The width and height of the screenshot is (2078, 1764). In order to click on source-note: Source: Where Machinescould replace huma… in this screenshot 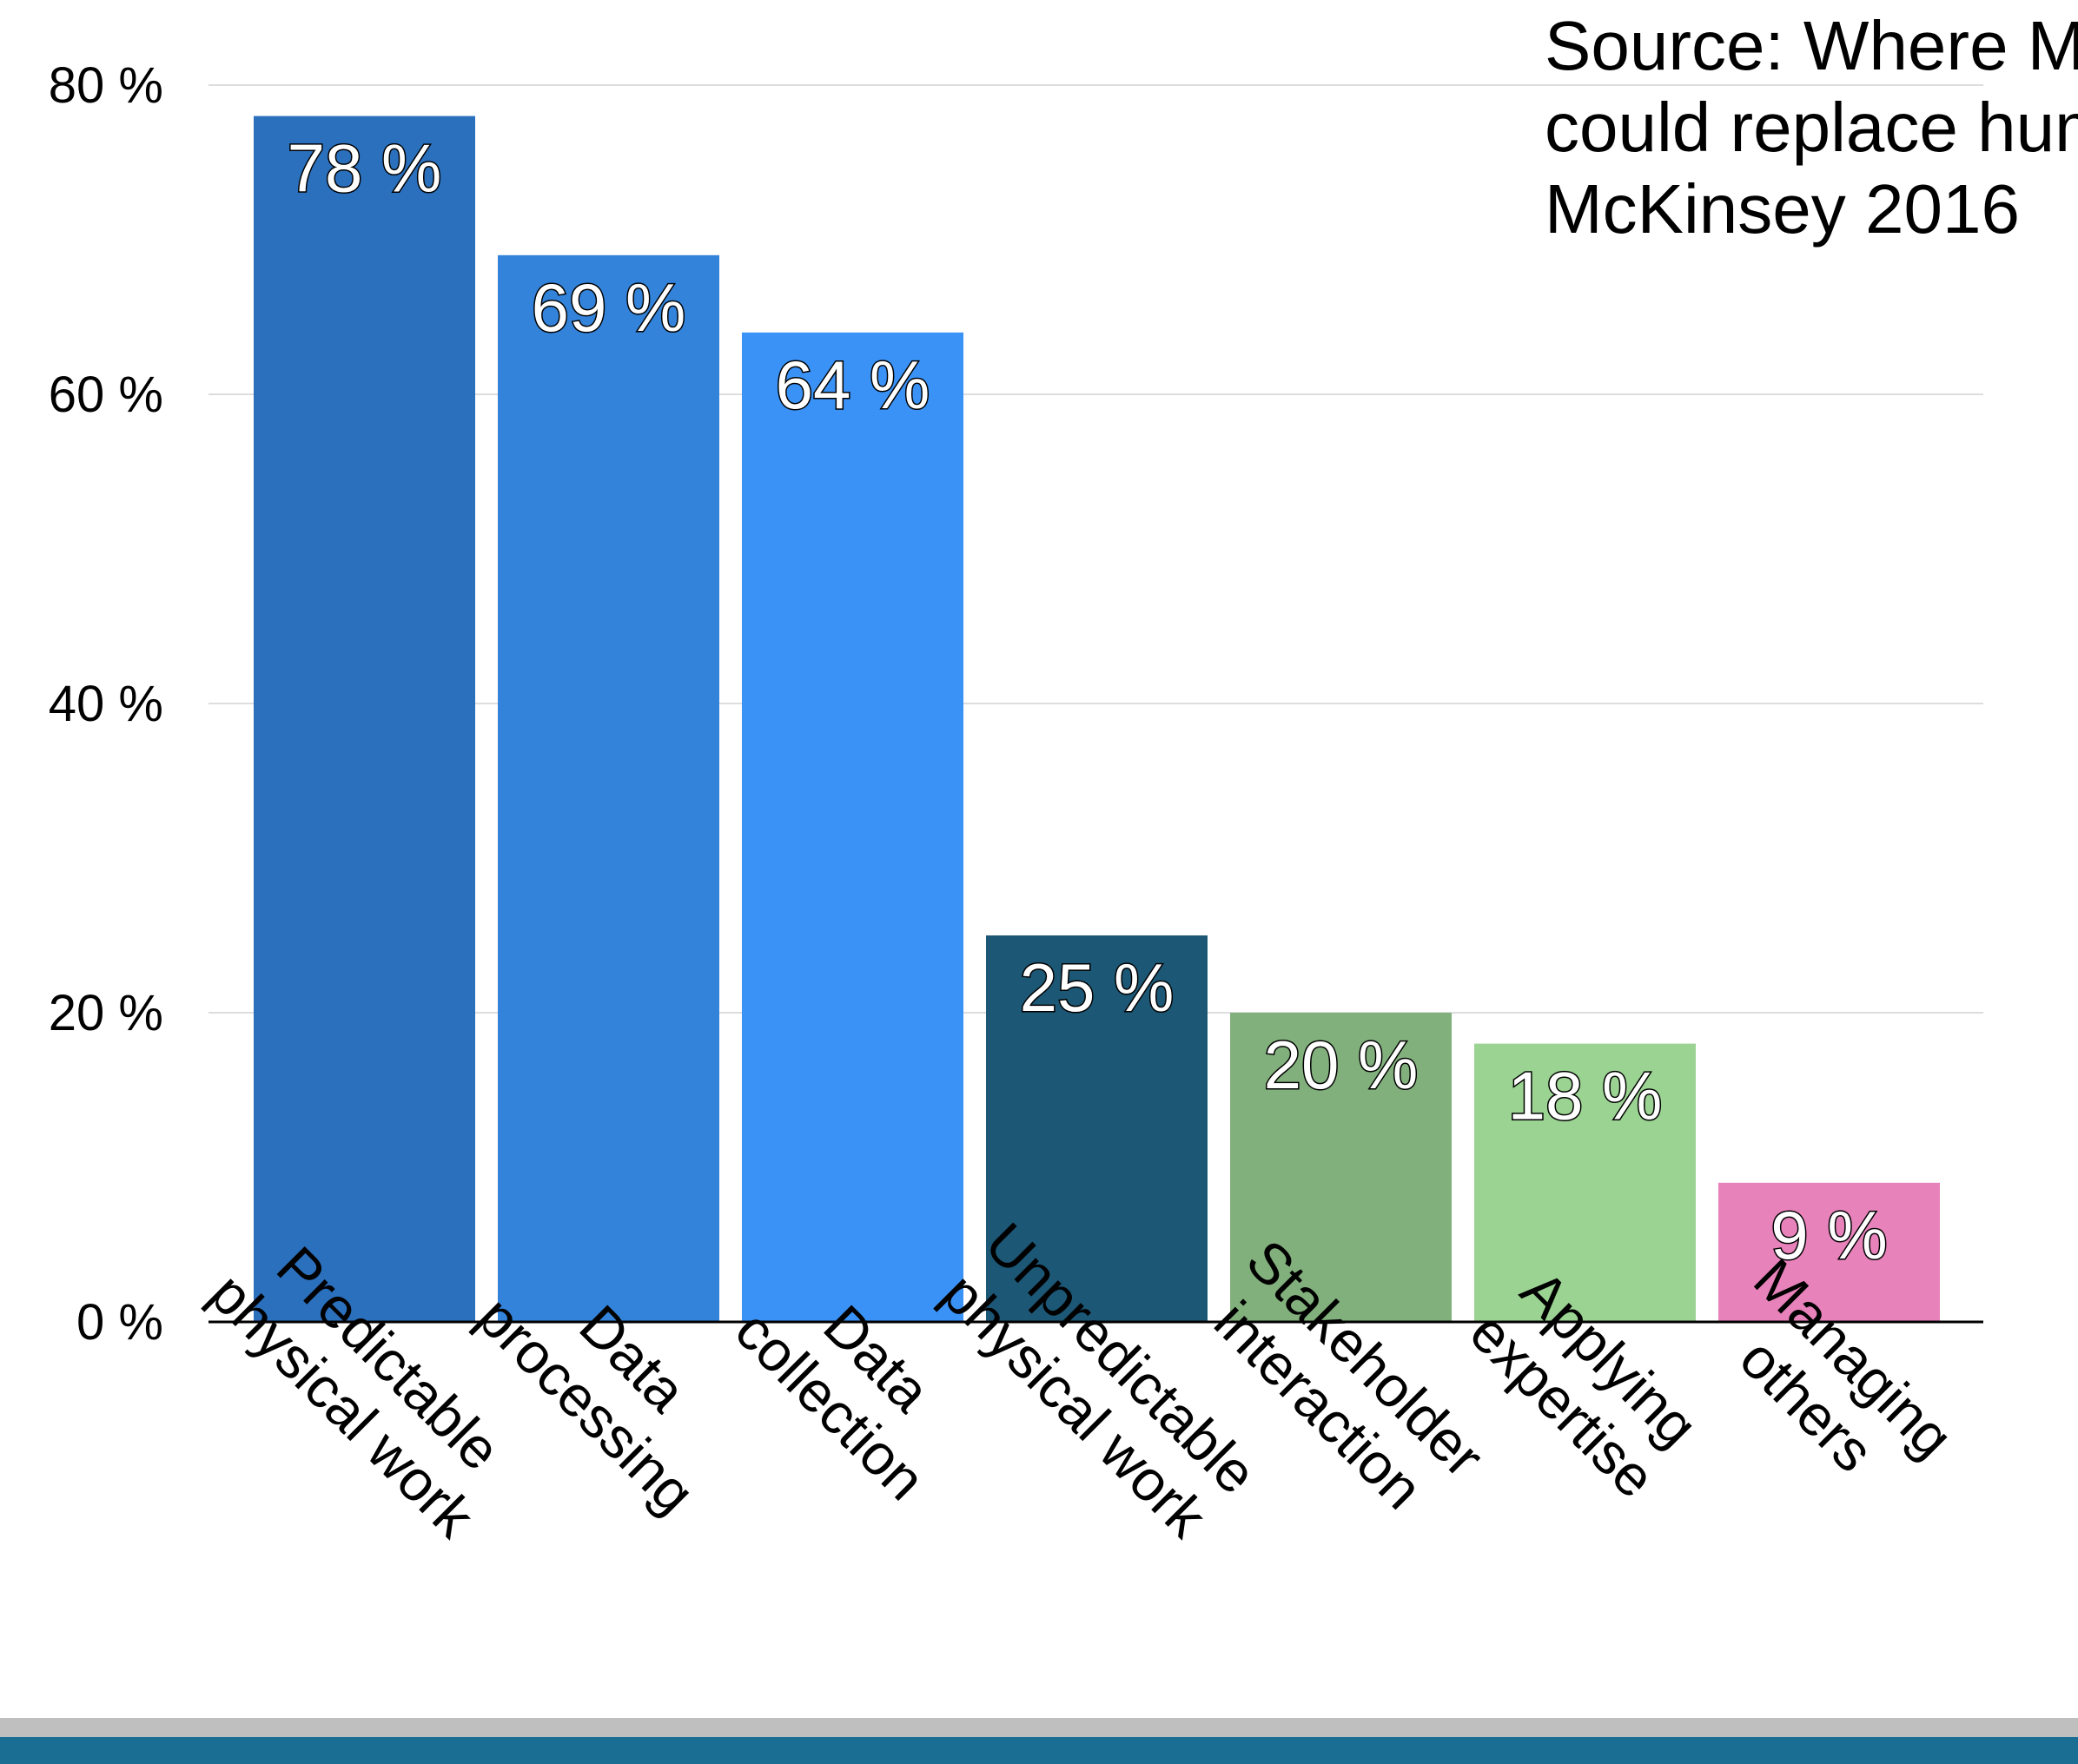, I will do `click(1811, 127)`.